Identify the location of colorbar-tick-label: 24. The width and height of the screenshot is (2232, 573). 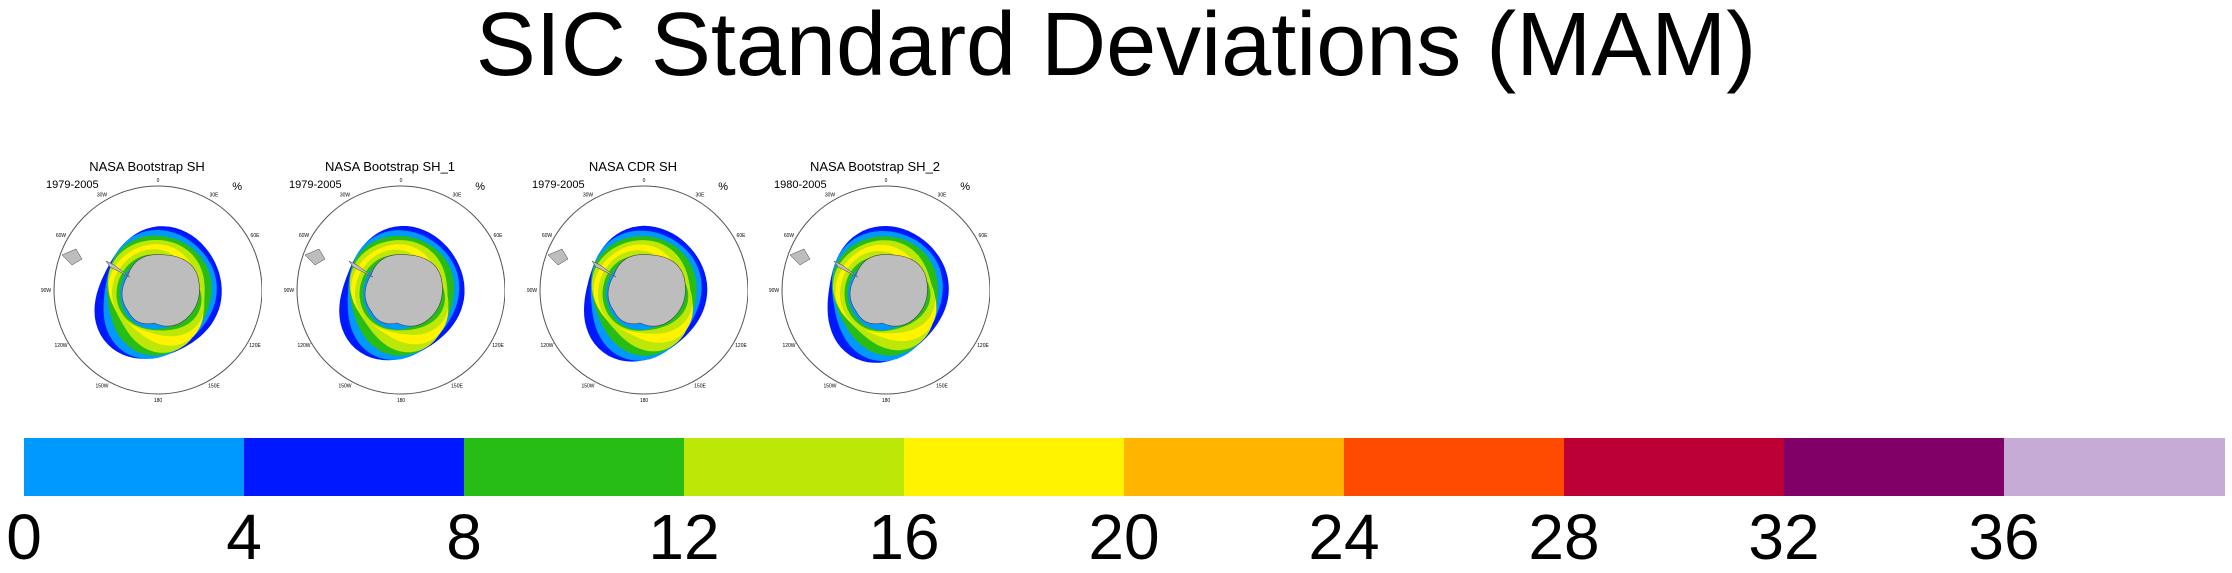
(1344, 537).